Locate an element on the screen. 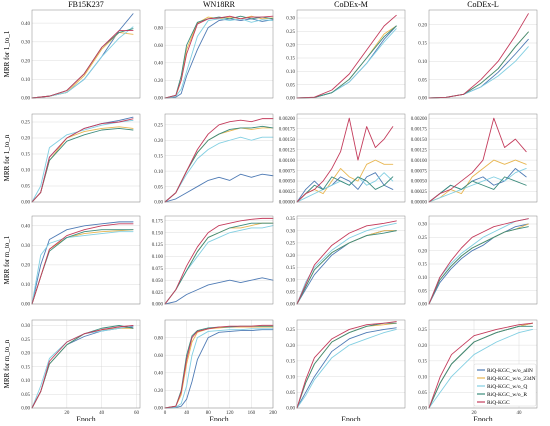 This screenshot has height=426, width=550. y-tick-label: 0.025 is located at coordinates (158, 293).